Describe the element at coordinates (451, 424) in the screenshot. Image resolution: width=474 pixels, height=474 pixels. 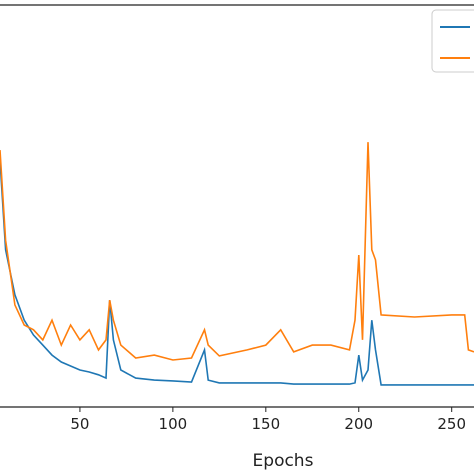
I see `x-tick-label: 250` at that location.